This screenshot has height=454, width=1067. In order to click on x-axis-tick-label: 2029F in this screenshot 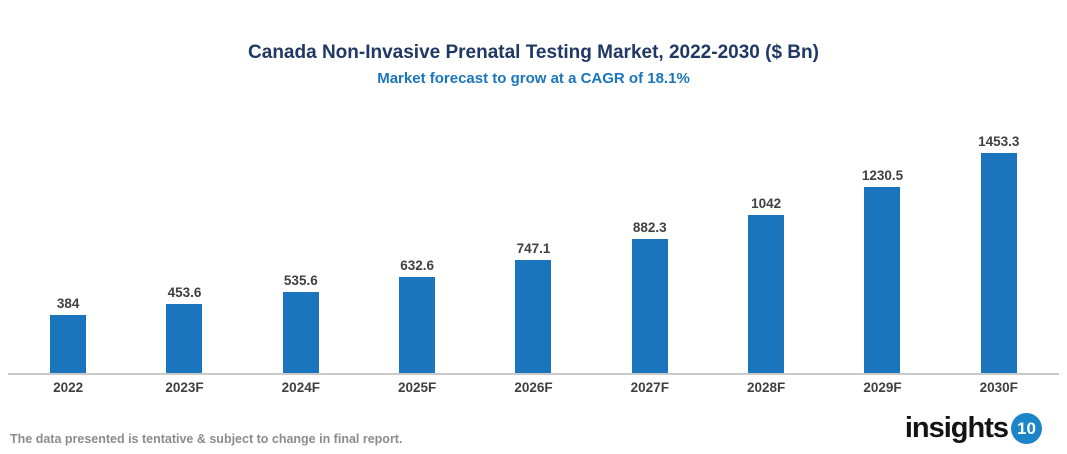, I will do `click(882, 387)`.